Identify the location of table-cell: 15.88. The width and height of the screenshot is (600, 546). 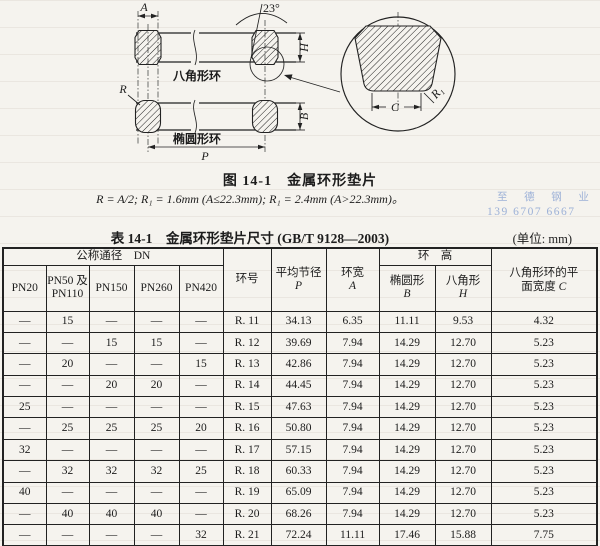
(463, 535).